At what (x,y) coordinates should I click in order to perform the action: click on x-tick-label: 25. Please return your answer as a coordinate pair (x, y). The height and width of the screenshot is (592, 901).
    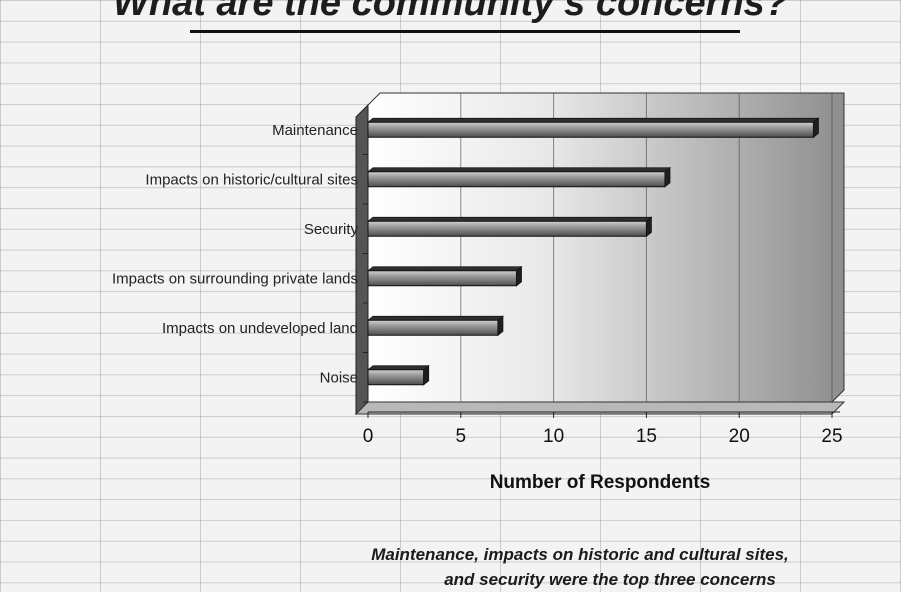
    Looking at the image, I should click on (831, 436).